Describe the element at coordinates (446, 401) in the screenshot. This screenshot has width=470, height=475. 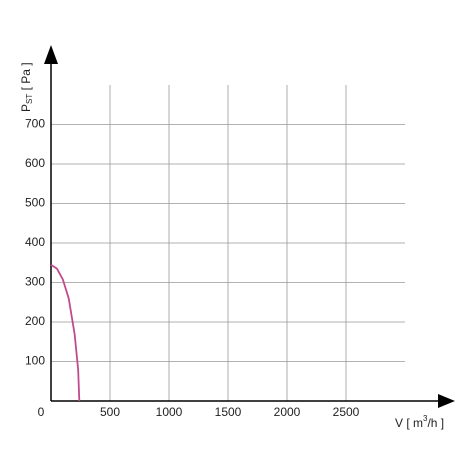
I see `x-arrow` at that location.